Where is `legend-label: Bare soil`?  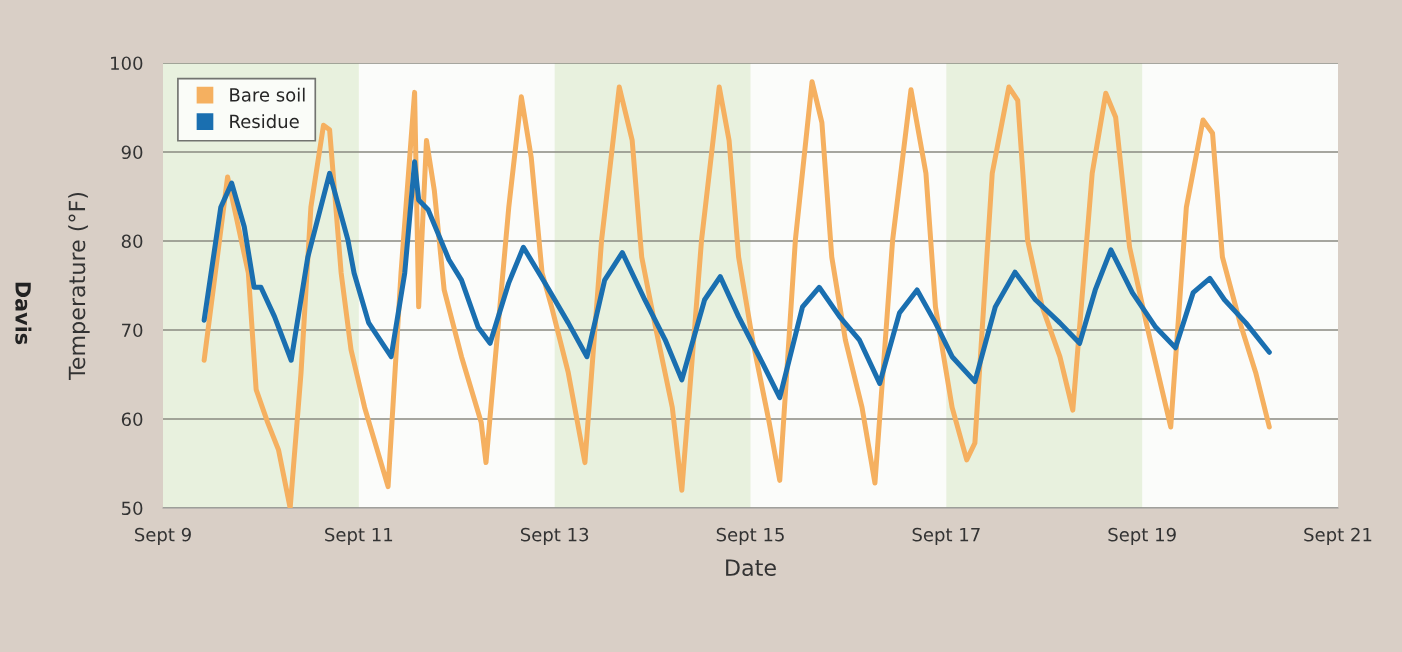
legend-label: Bare soil is located at coordinates (267, 94).